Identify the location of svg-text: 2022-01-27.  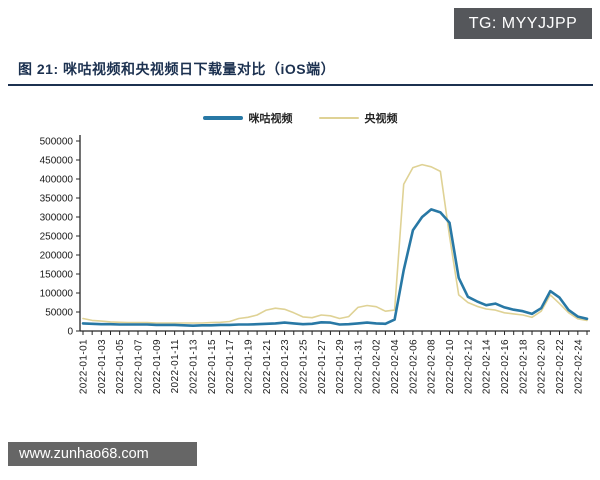
(322, 366).